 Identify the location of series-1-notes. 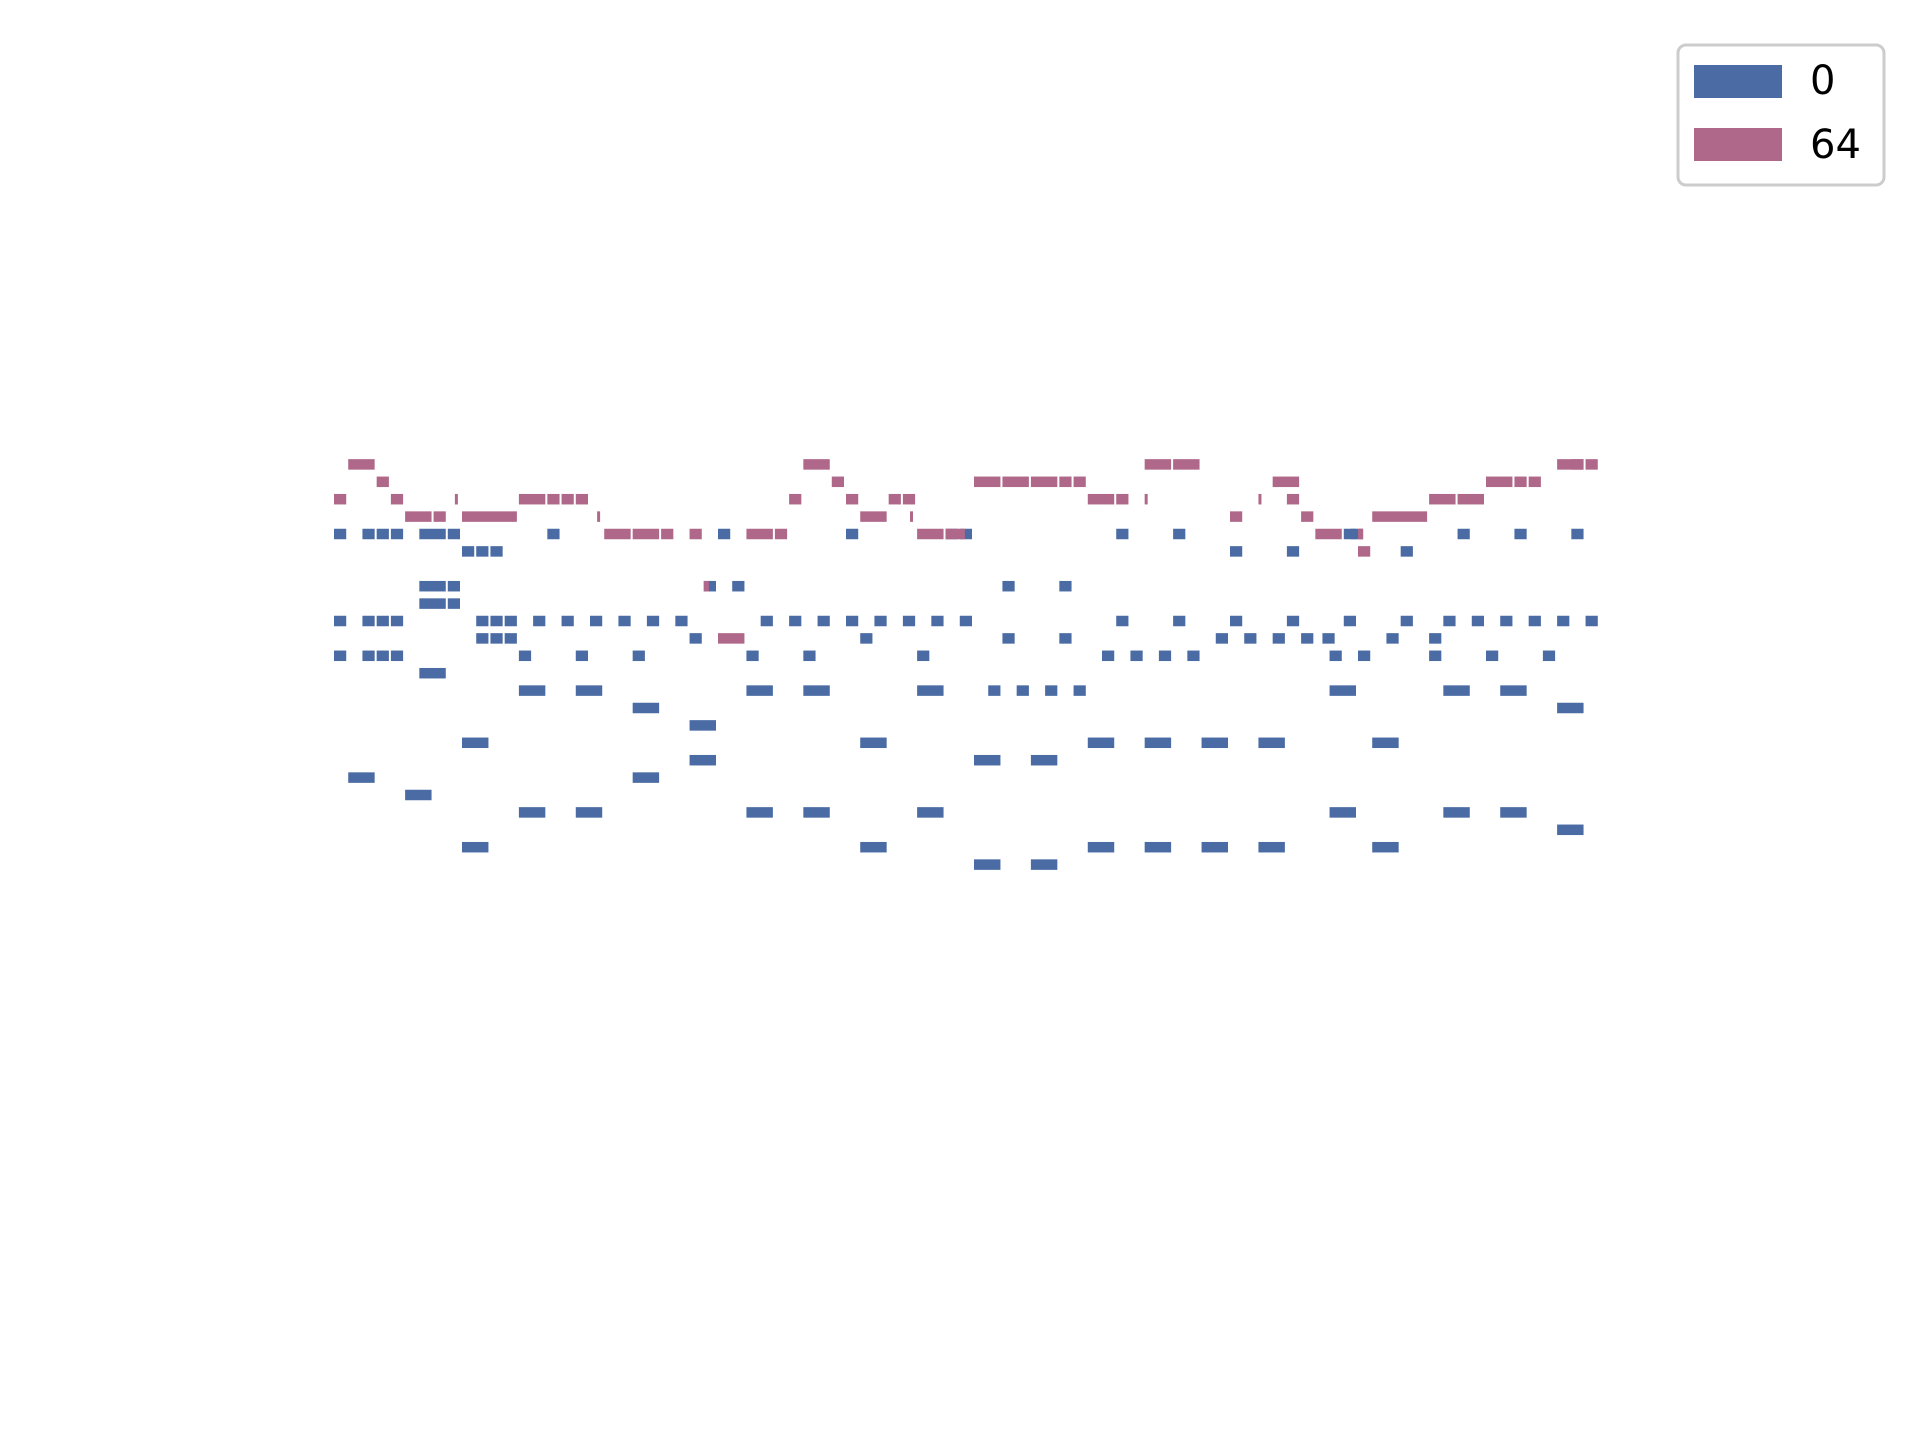
(966, 551).